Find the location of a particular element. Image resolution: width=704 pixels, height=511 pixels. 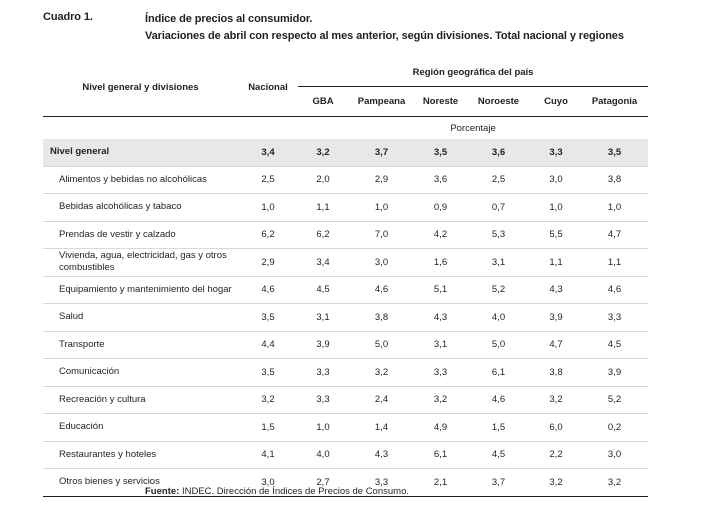

row-label: Alimentos y bebidas no alcohólicas is located at coordinates (140, 179).